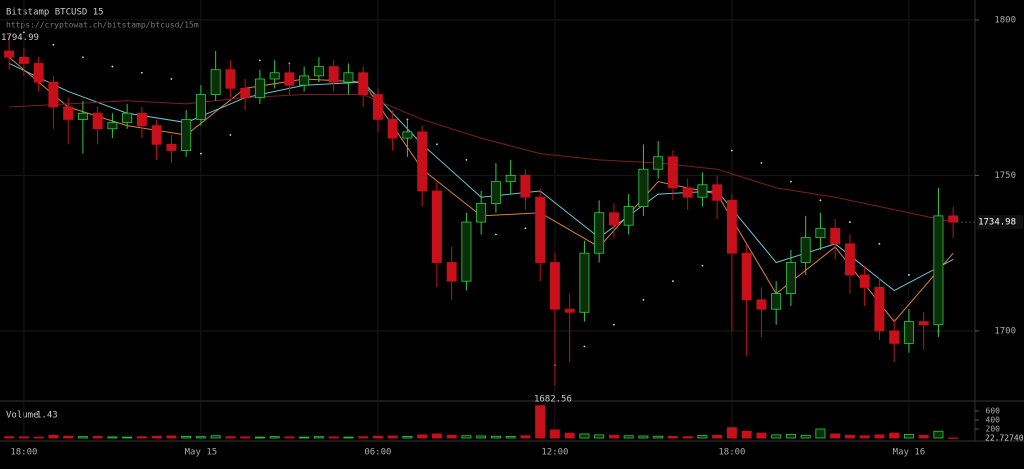 Image resolution: width=1024 pixels, height=469 pixels. Describe the element at coordinates (993, 420) in the screenshot. I see `volume-tick-label: 400` at that location.